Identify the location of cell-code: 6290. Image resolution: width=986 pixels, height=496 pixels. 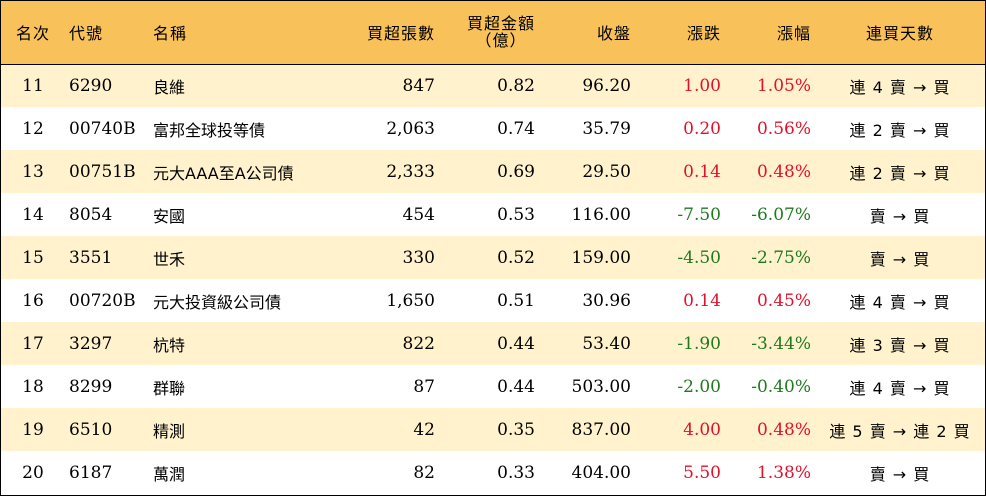
(91, 85).